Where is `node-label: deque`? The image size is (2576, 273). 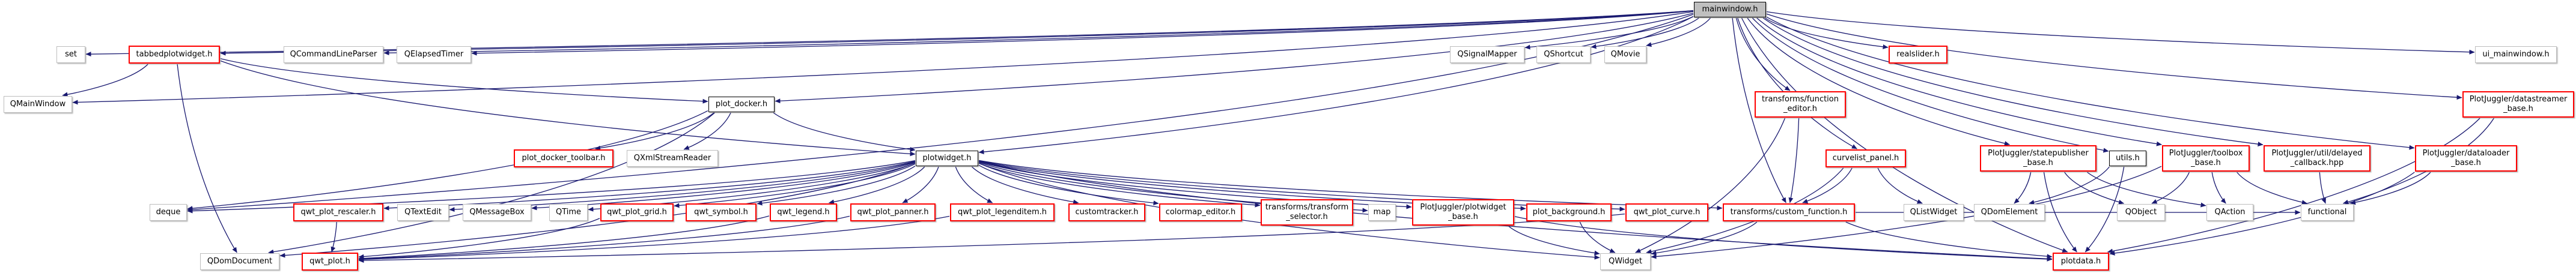
node-label: deque is located at coordinates (168, 212).